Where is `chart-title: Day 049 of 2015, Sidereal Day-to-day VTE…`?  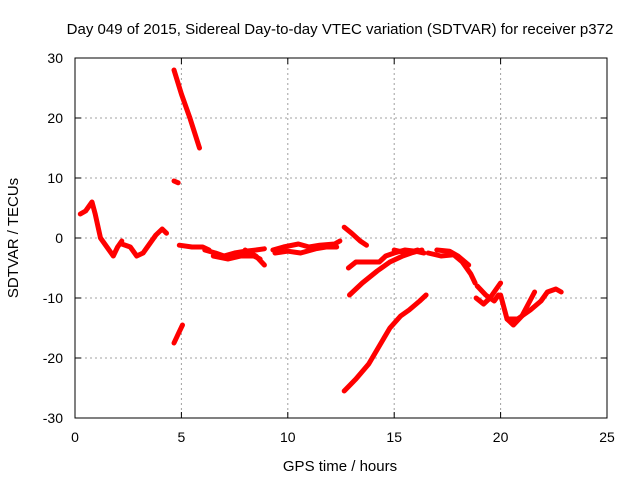
chart-title: Day 049 of 2015, Sidereal Day-to-day VTE… is located at coordinates (340, 29).